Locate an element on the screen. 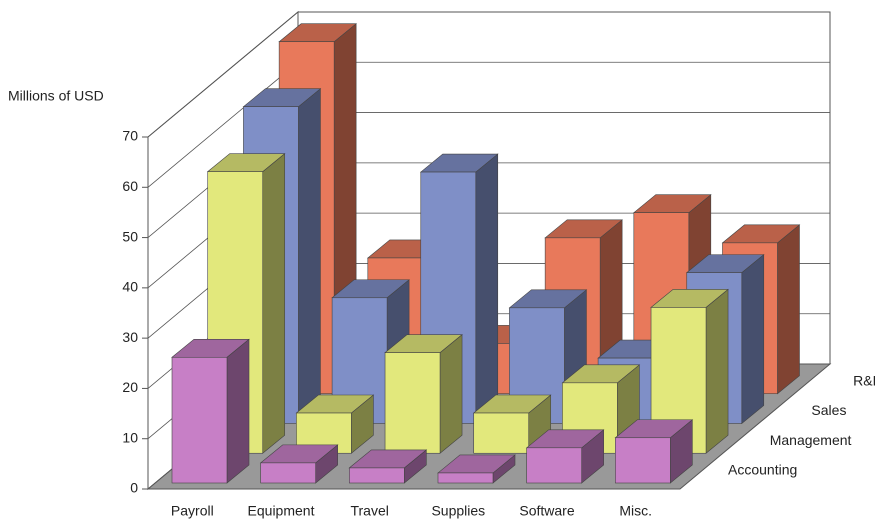 The image size is (875, 528). legend-label: Sales is located at coordinates (828, 410).